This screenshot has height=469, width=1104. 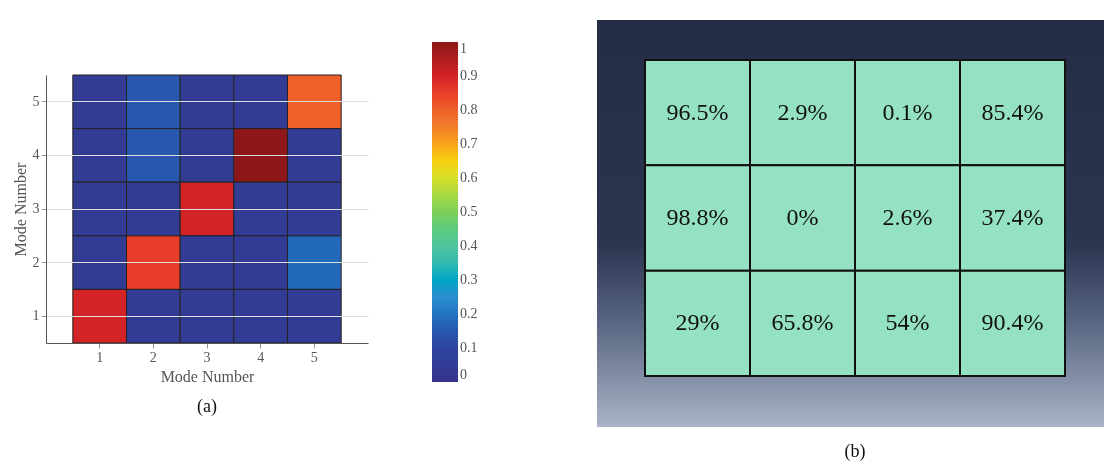 I want to click on data-label: 0%, so click(x=802, y=217).